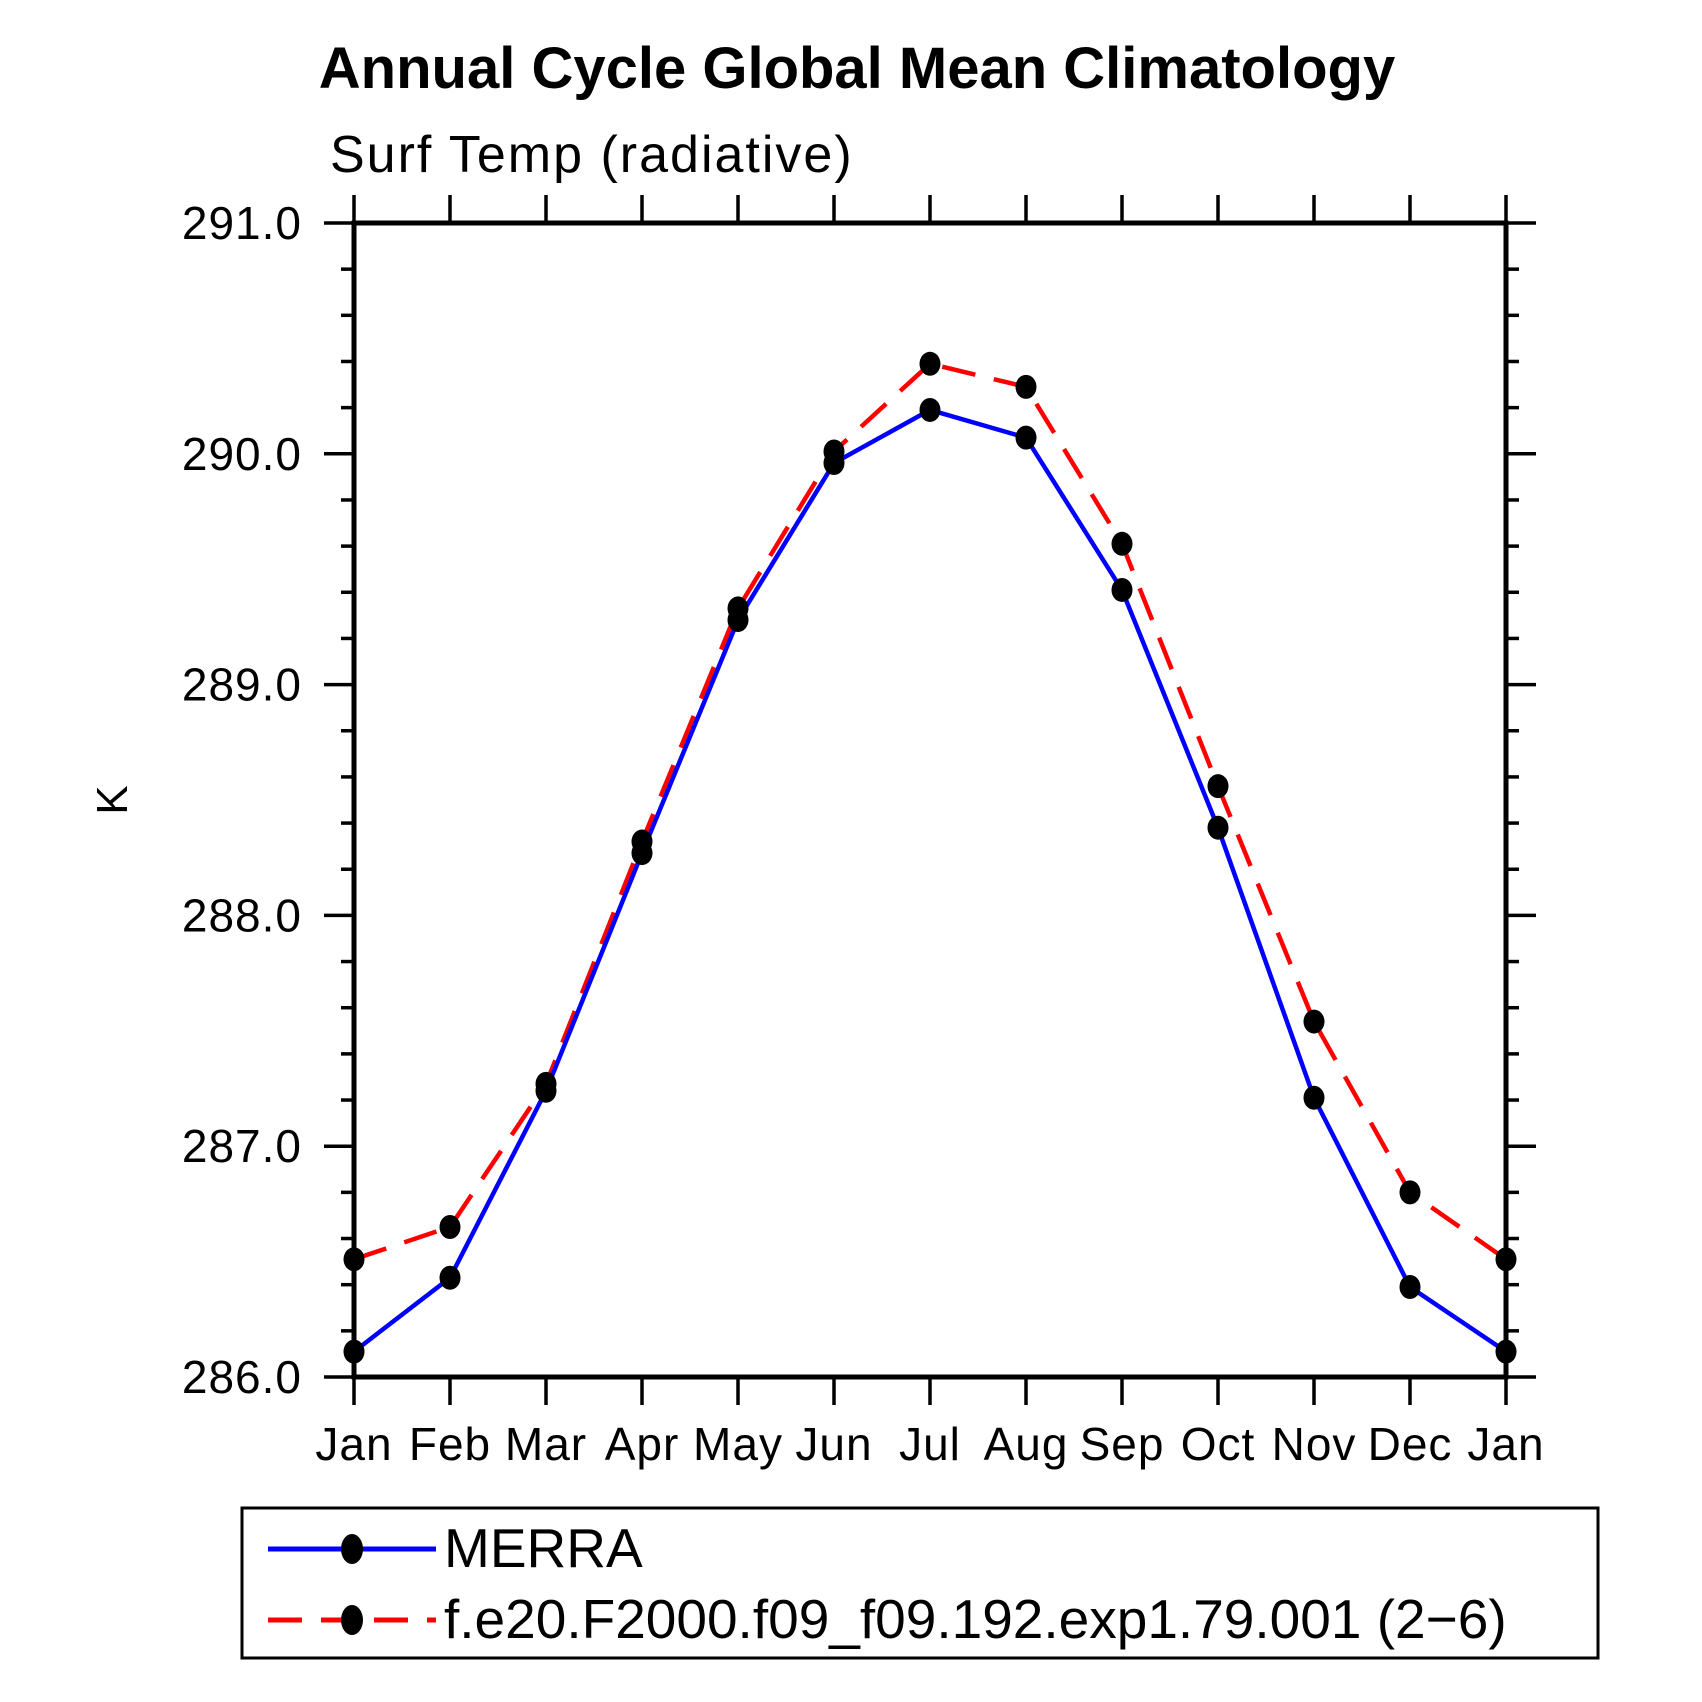  What do you see at coordinates (857, 68) in the screenshot?
I see `chart-title: Annual Cycle Global Mean Climatology` at bounding box center [857, 68].